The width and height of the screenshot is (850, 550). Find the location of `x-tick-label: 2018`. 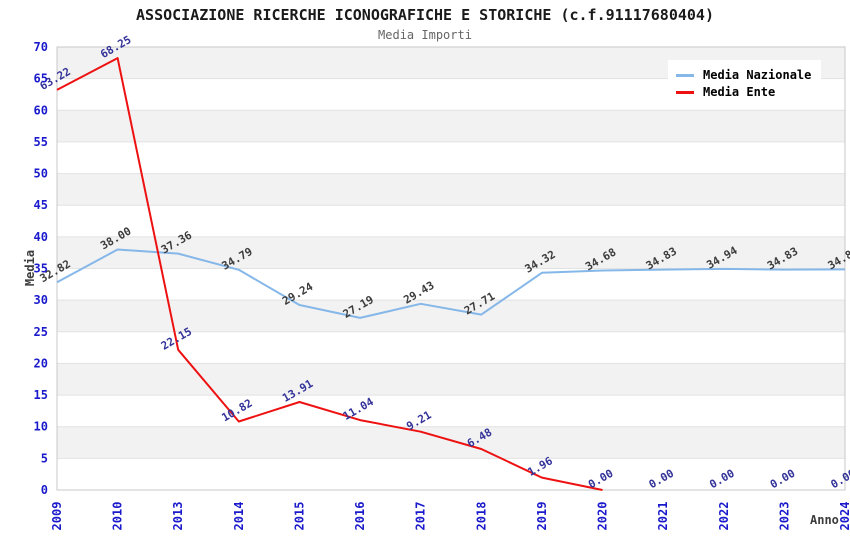

x-tick-label: 2018 is located at coordinates (481, 516).